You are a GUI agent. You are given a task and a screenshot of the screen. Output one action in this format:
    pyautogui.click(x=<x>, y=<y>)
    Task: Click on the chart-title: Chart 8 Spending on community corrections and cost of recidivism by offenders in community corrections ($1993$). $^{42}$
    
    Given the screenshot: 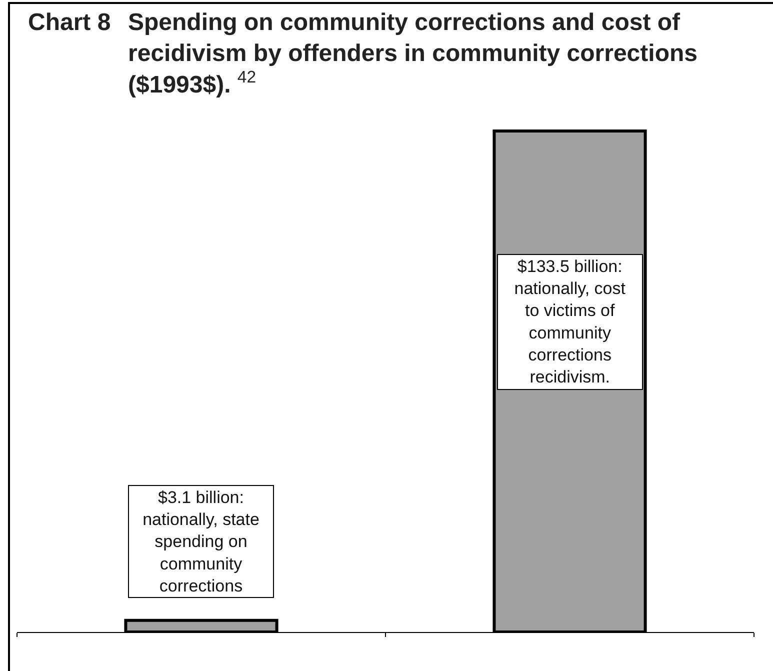 What is the action you would take?
    pyautogui.click(x=363, y=53)
    